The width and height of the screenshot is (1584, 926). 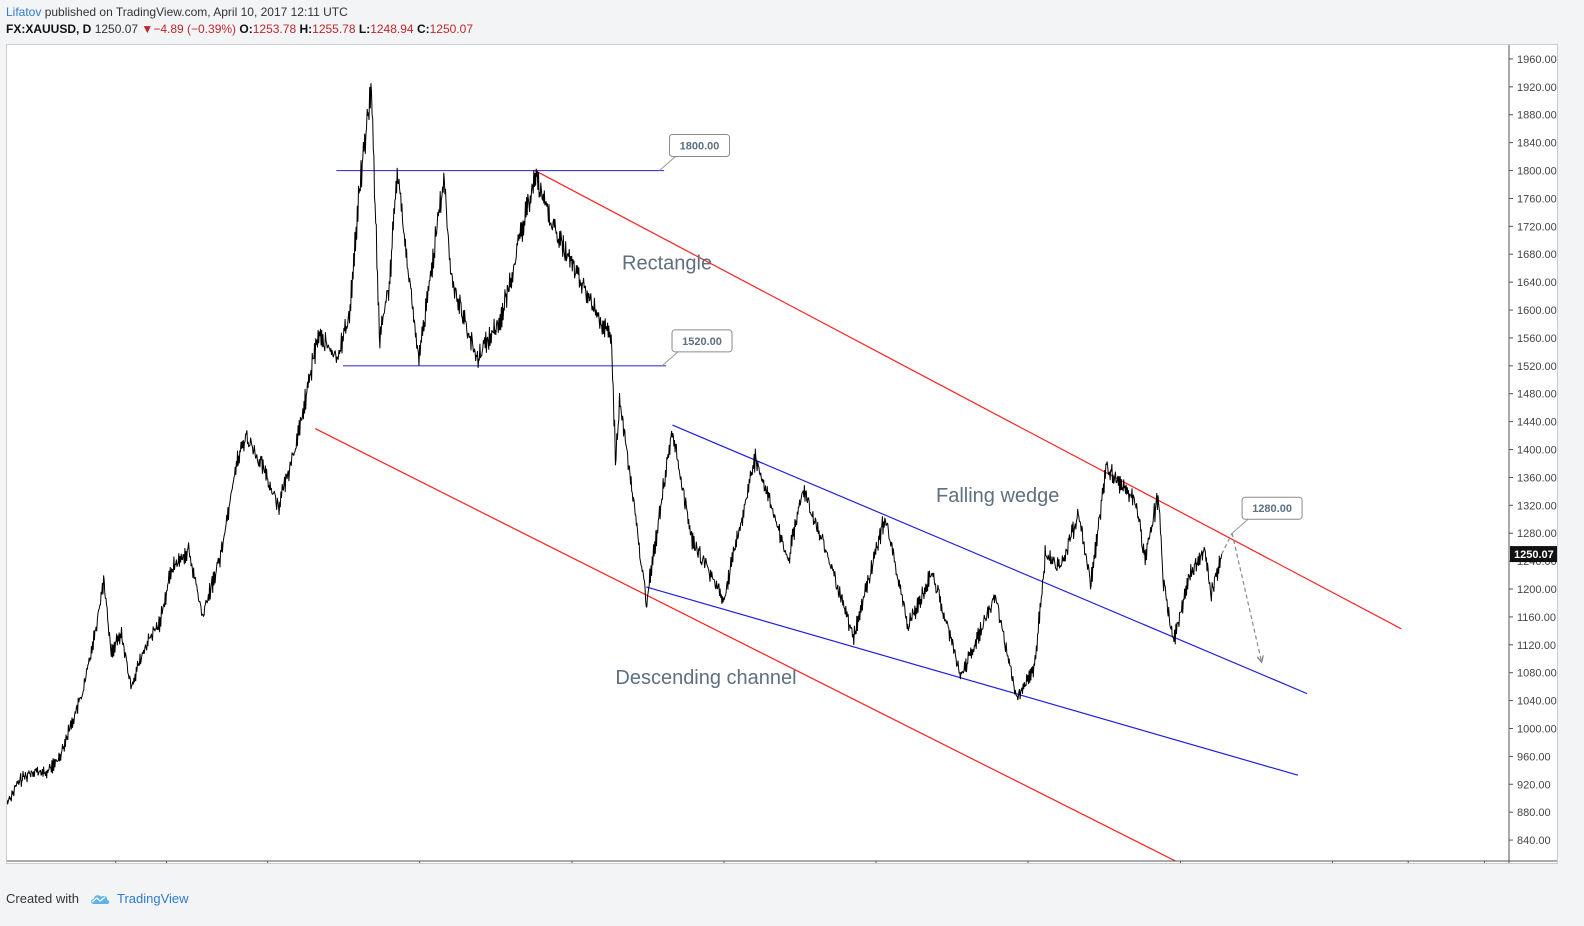 What do you see at coordinates (1537, 478) in the screenshot?
I see `y-tick-label: 1360.00` at bounding box center [1537, 478].